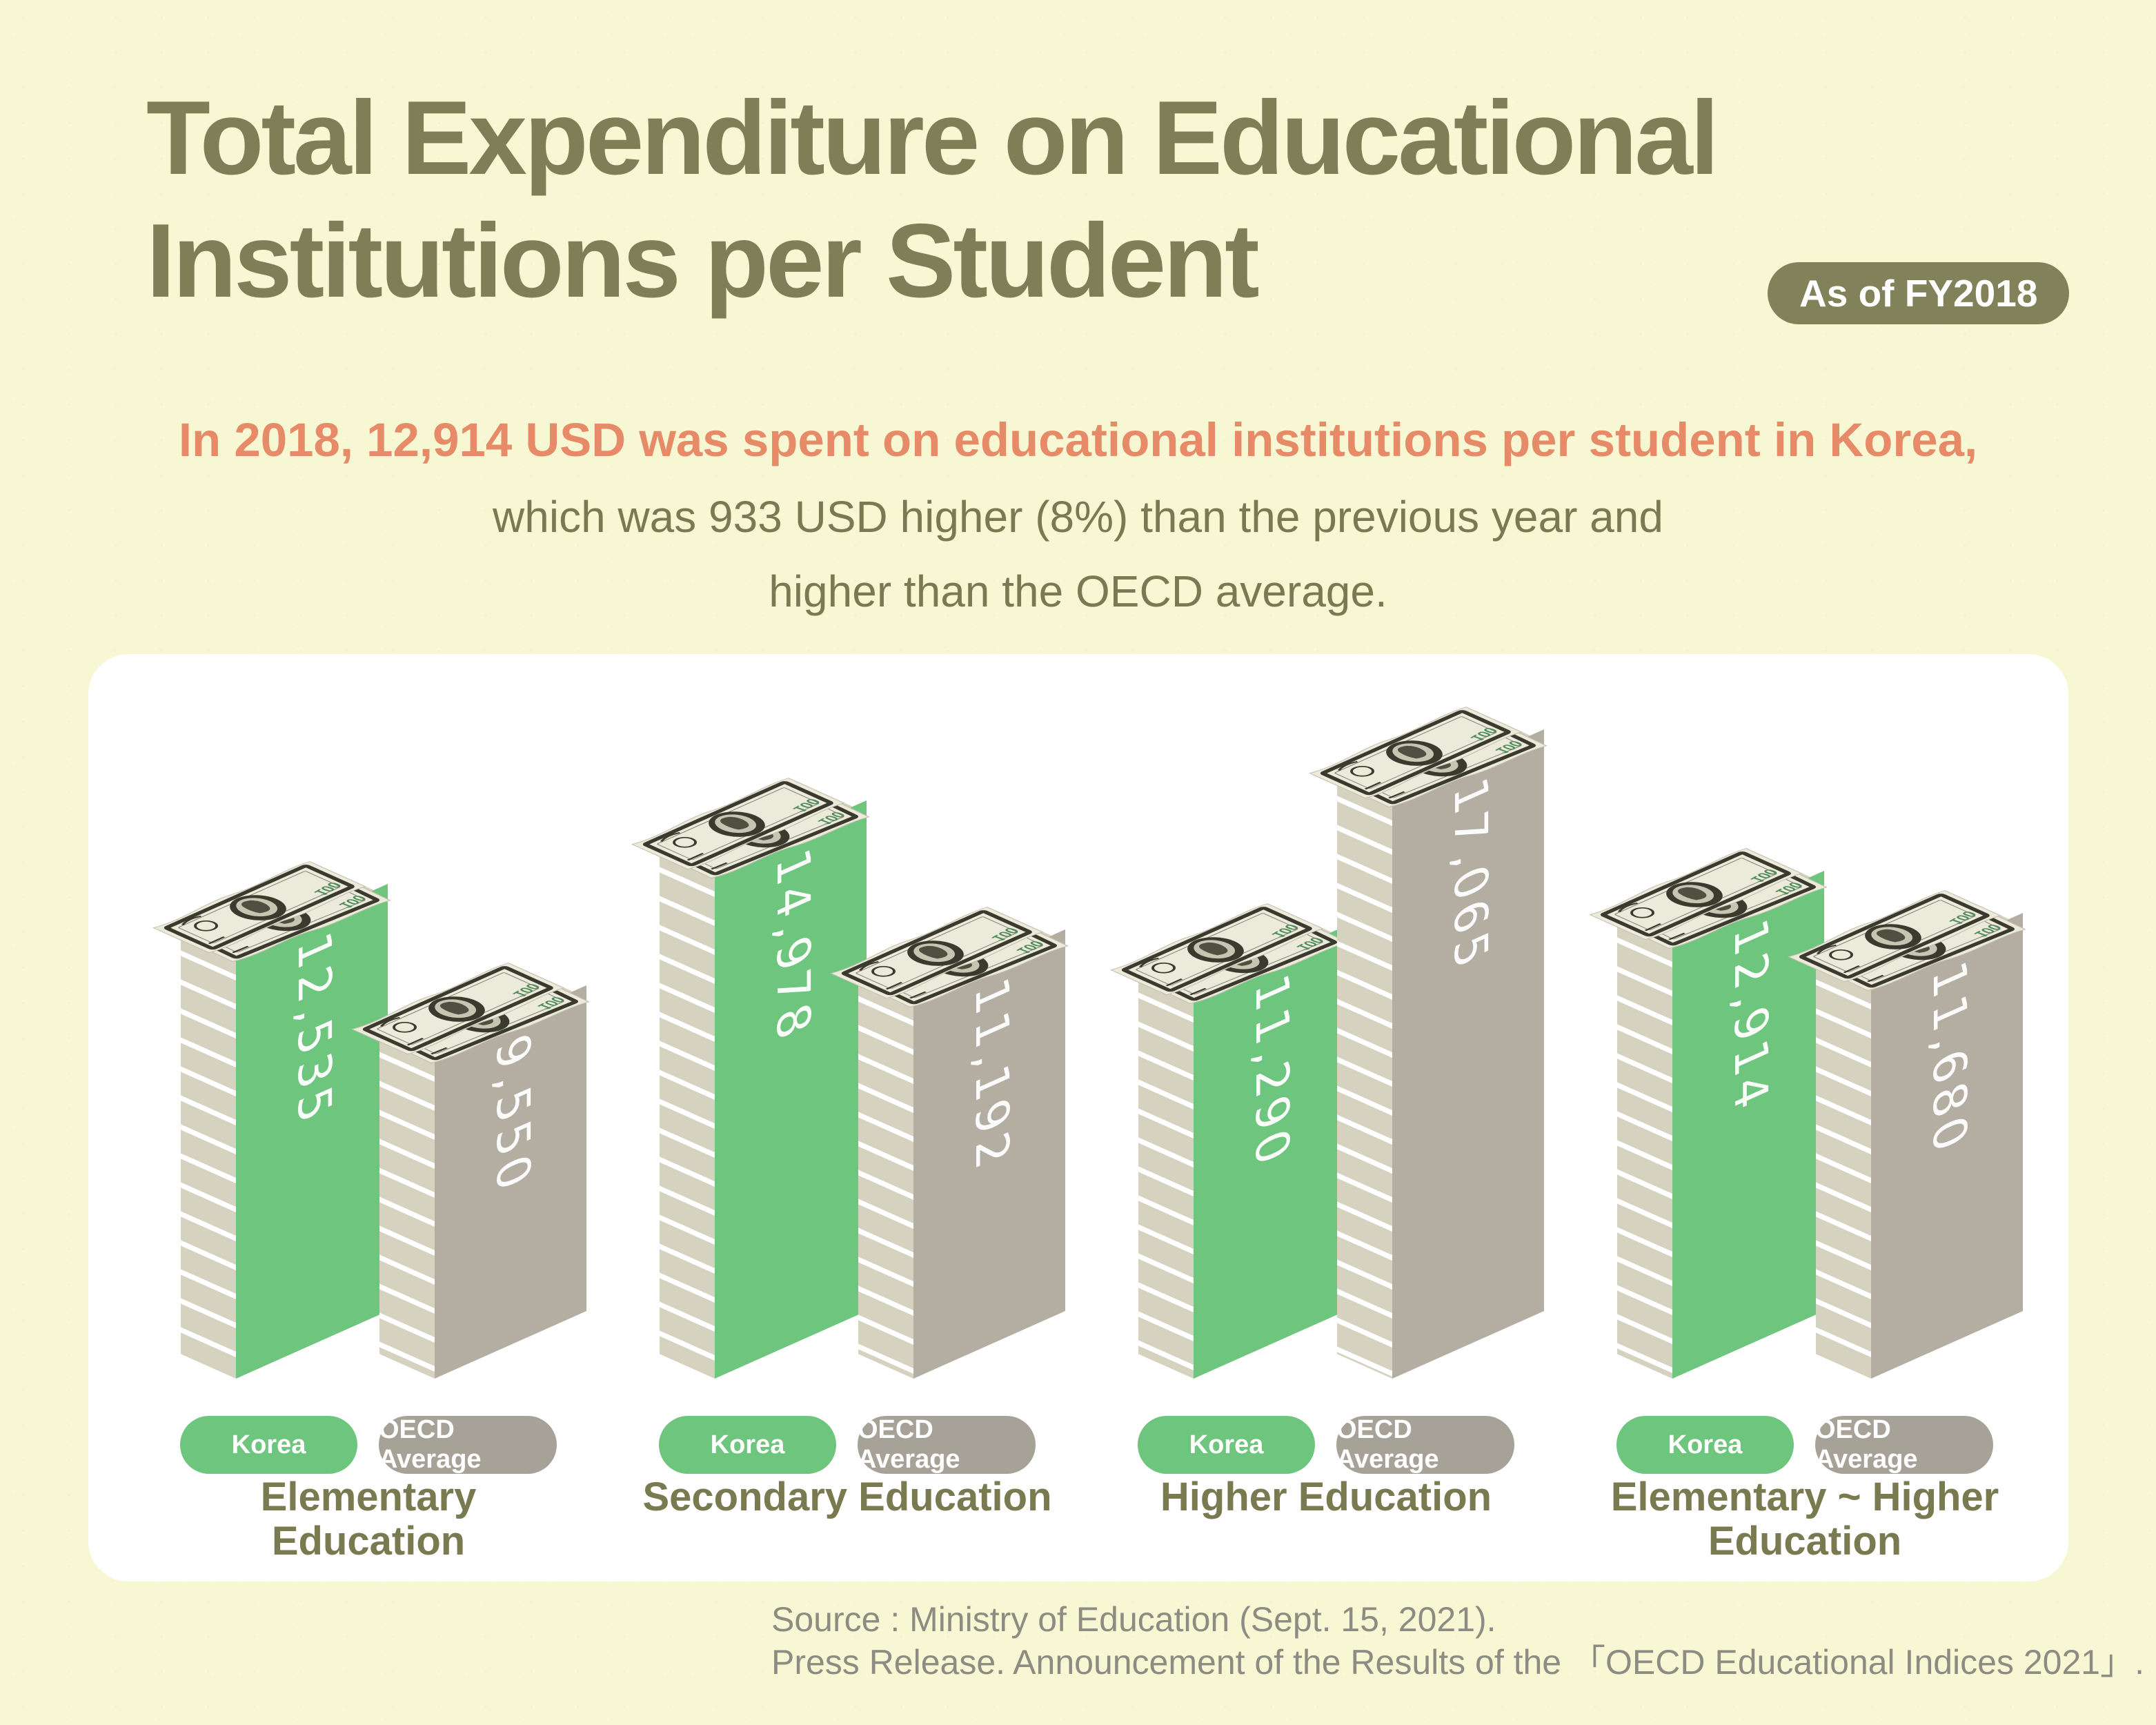 Image resolution: width=2156 pixels, height=1725 pixels. Describe the element at coordinates (847, 1497) in the screenshot. I see `category-label: Secondary Education` at that location.